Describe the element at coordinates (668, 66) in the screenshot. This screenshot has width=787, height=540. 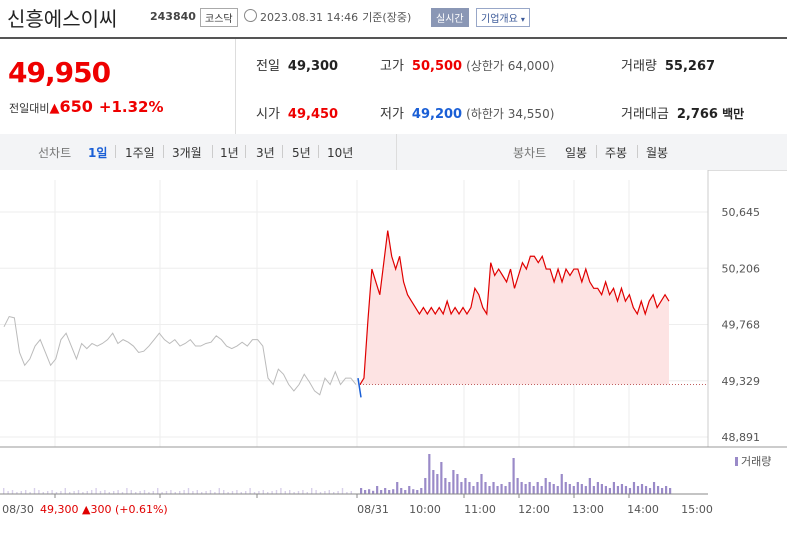
I see `volume: 거래량 55,267` at that location.